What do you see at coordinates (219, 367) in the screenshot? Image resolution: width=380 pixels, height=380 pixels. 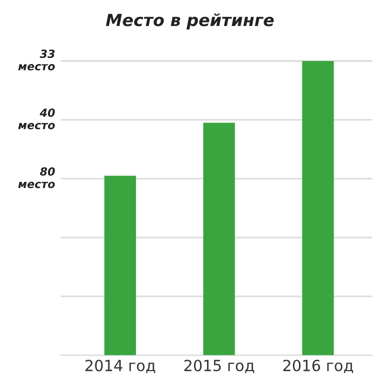 I see `x-tick-label: 2015 год` at bounding box center [219, 367].